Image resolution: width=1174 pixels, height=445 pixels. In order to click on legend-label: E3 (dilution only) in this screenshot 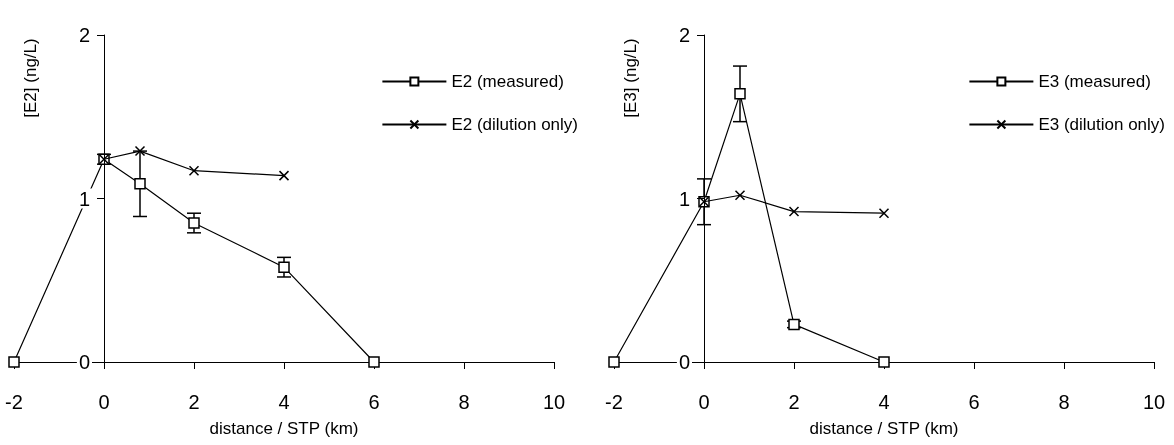, I will do `click(1101, 124)`.